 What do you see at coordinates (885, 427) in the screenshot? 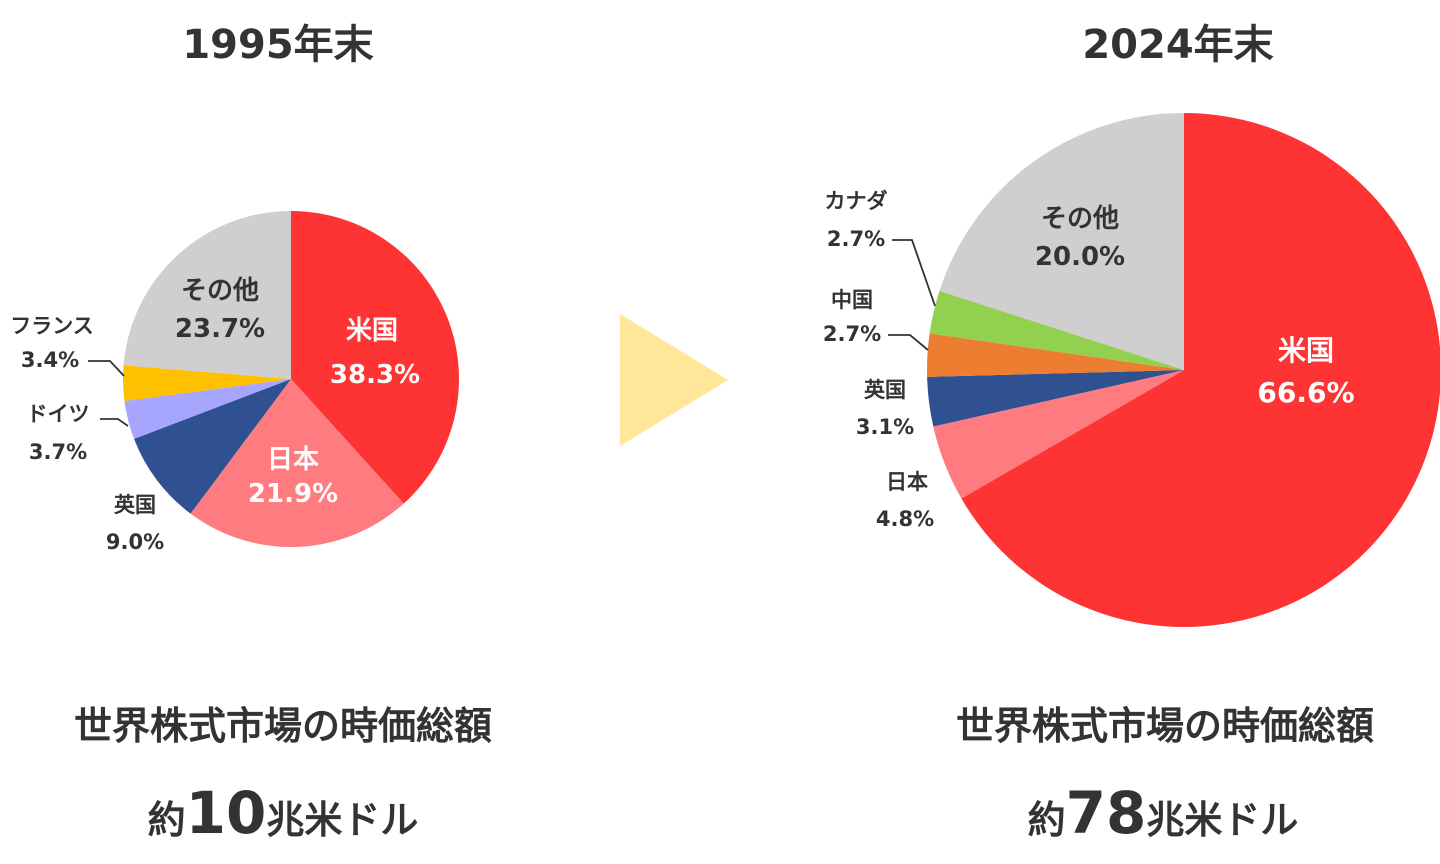
I see `label-2024-uk-value: 3.1%` at bounding box center [885, 427].